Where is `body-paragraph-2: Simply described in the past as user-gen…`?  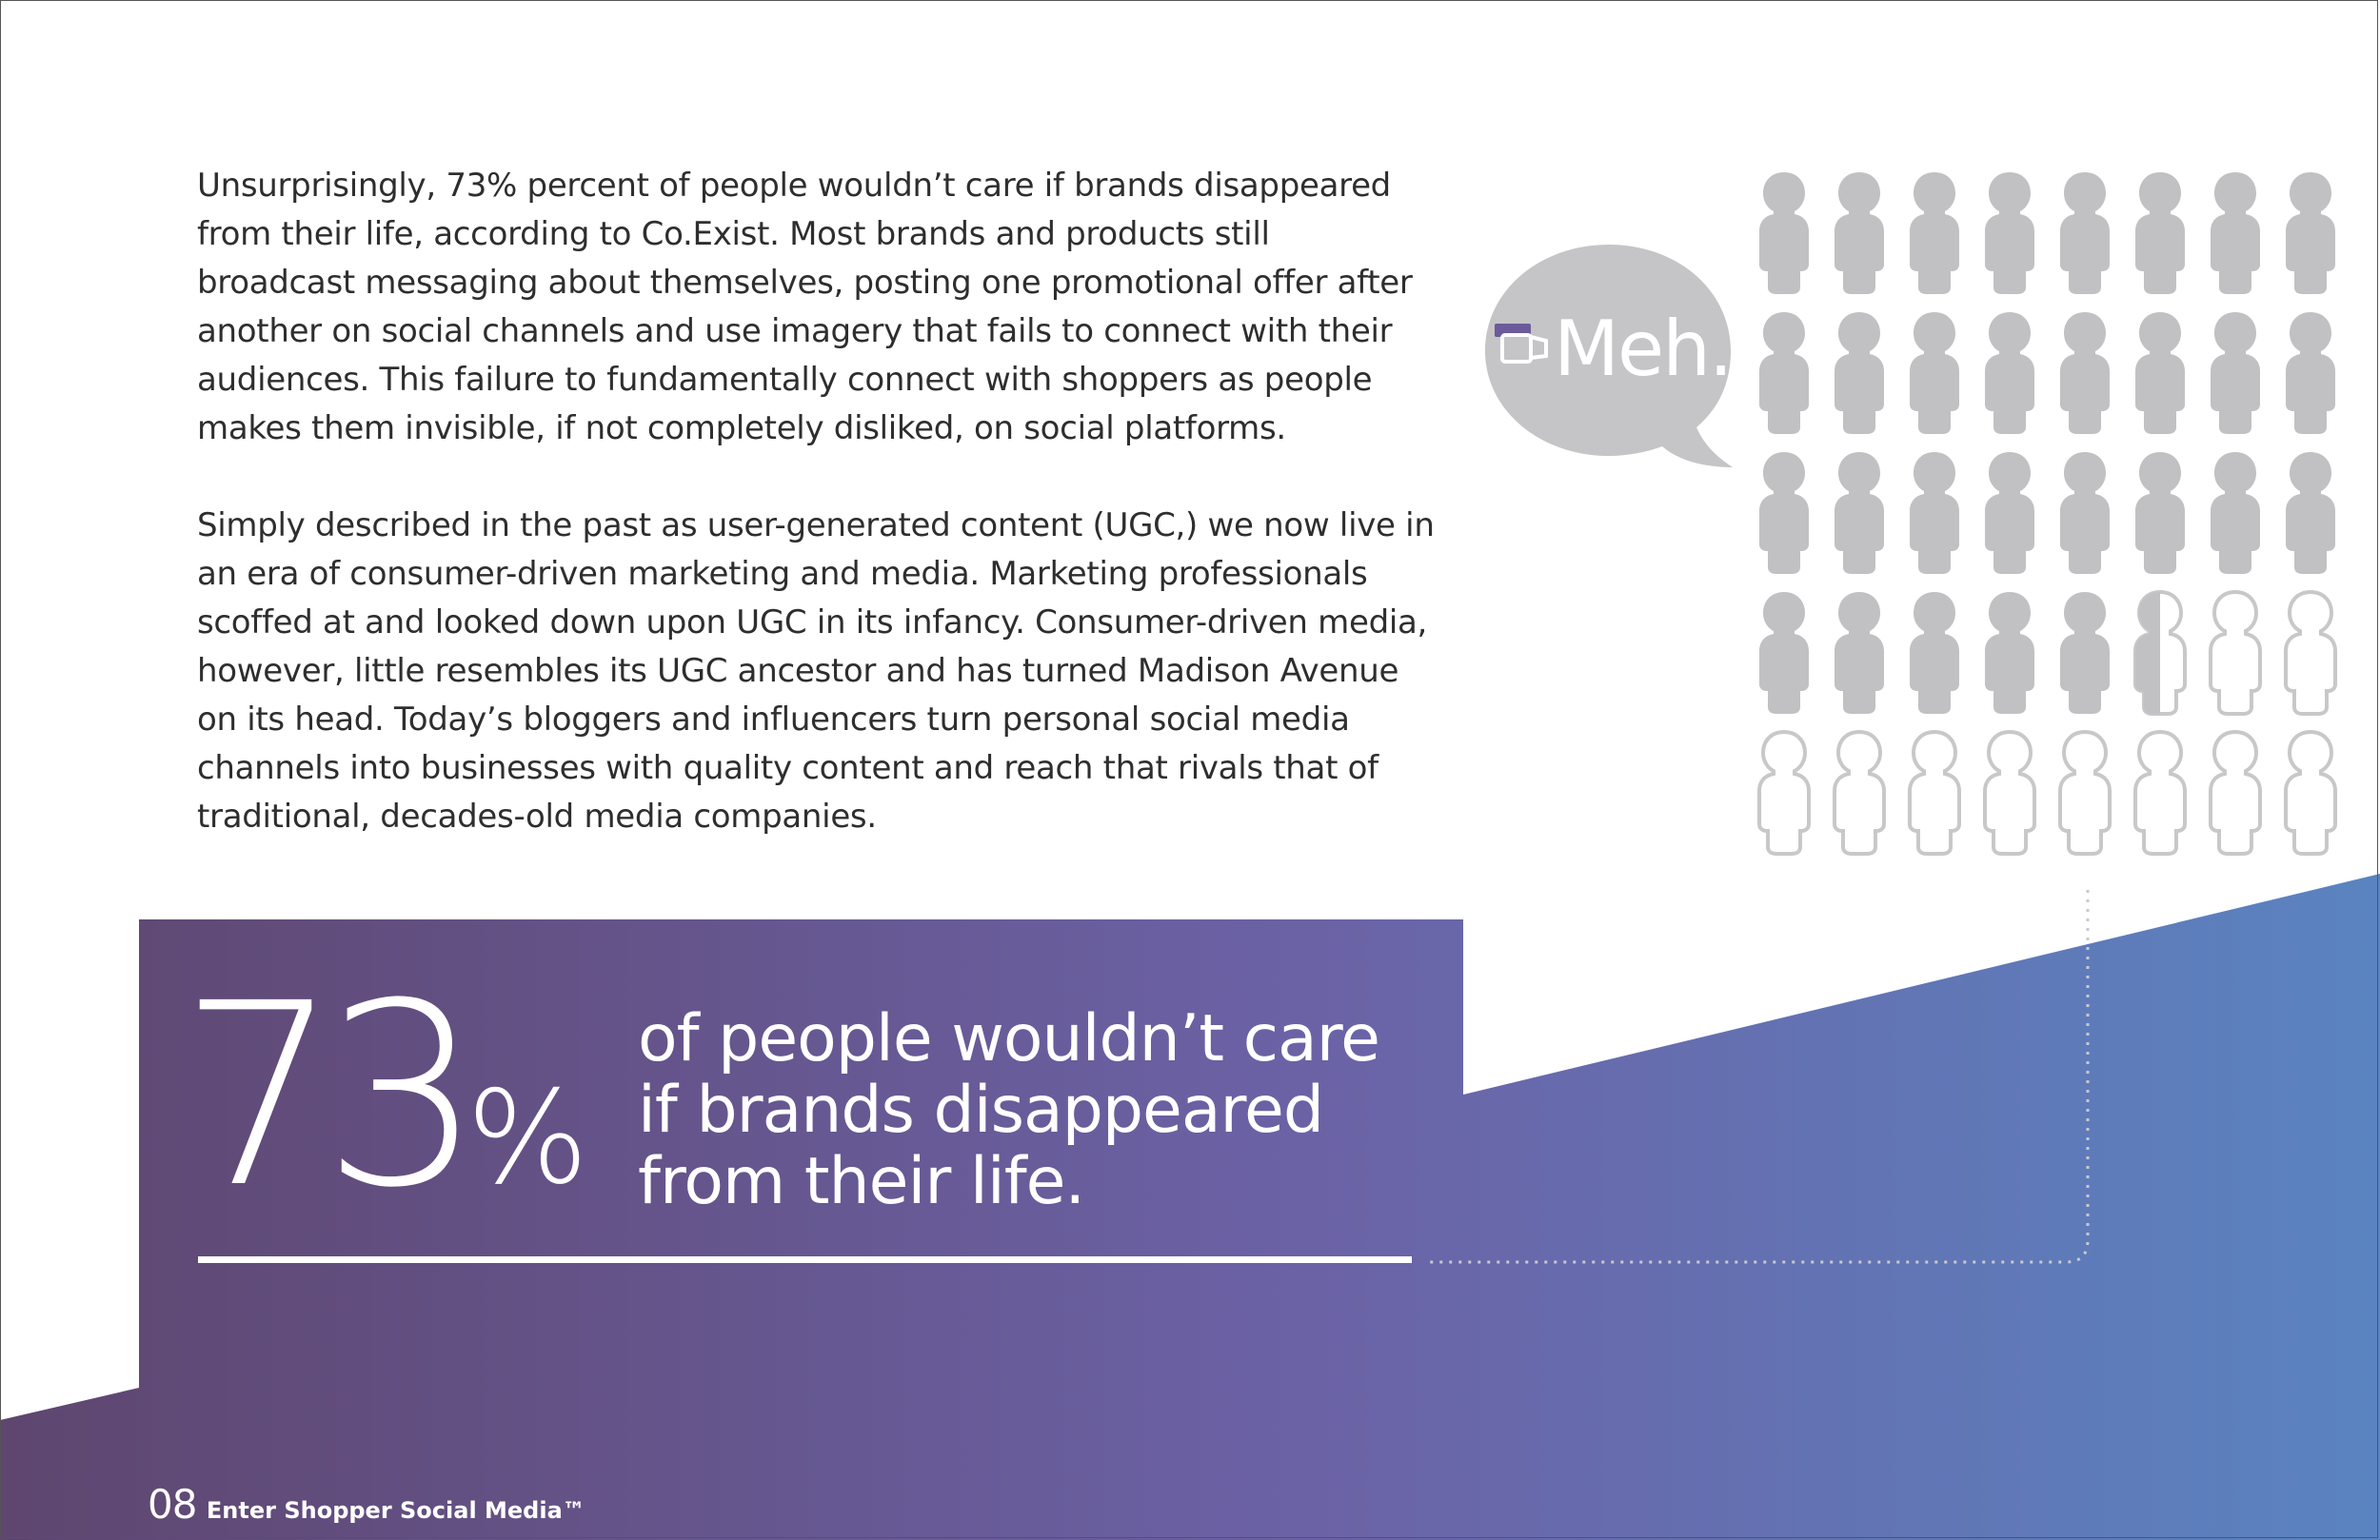 body-paragraph-2: Simply described in the past as user-gen… is located at coordinates (816, 671).